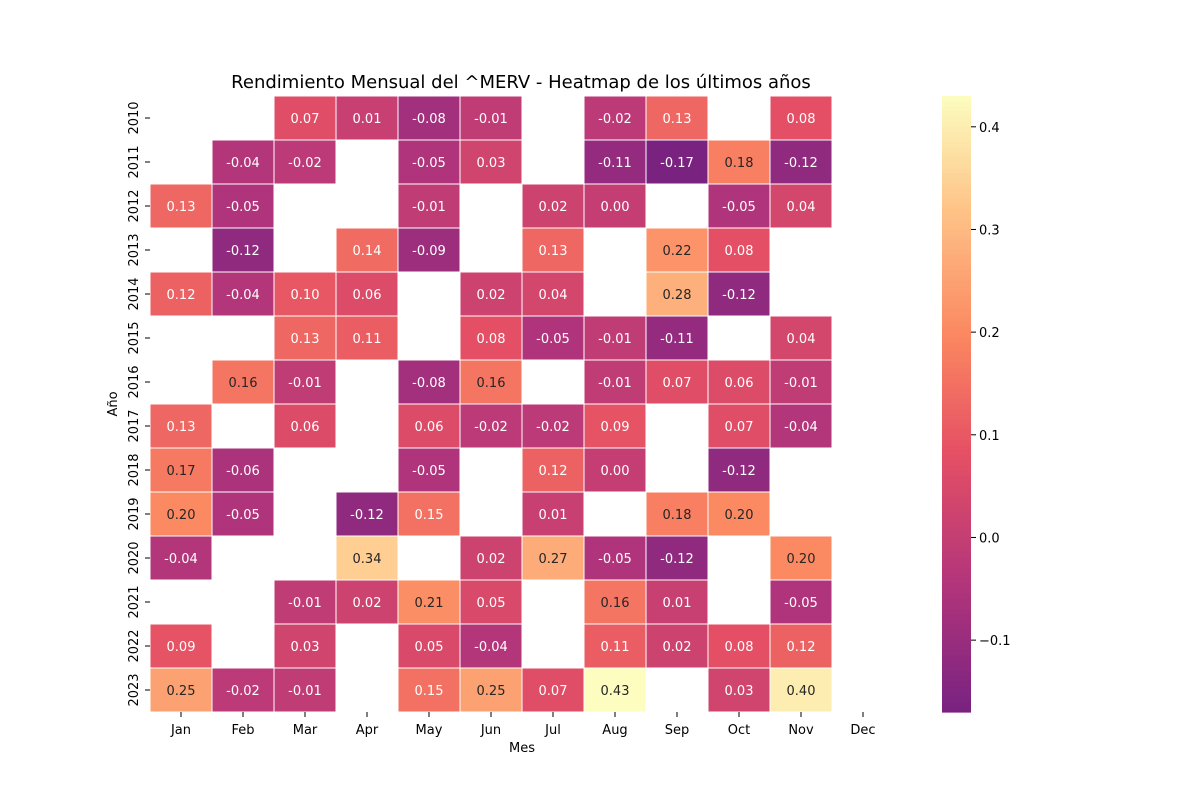 The height and width of the screenshot is (800, 1200). Describe the element at coordinates (134, 425) in the screenshot. I see `y-tick-label: 2017` at that location.